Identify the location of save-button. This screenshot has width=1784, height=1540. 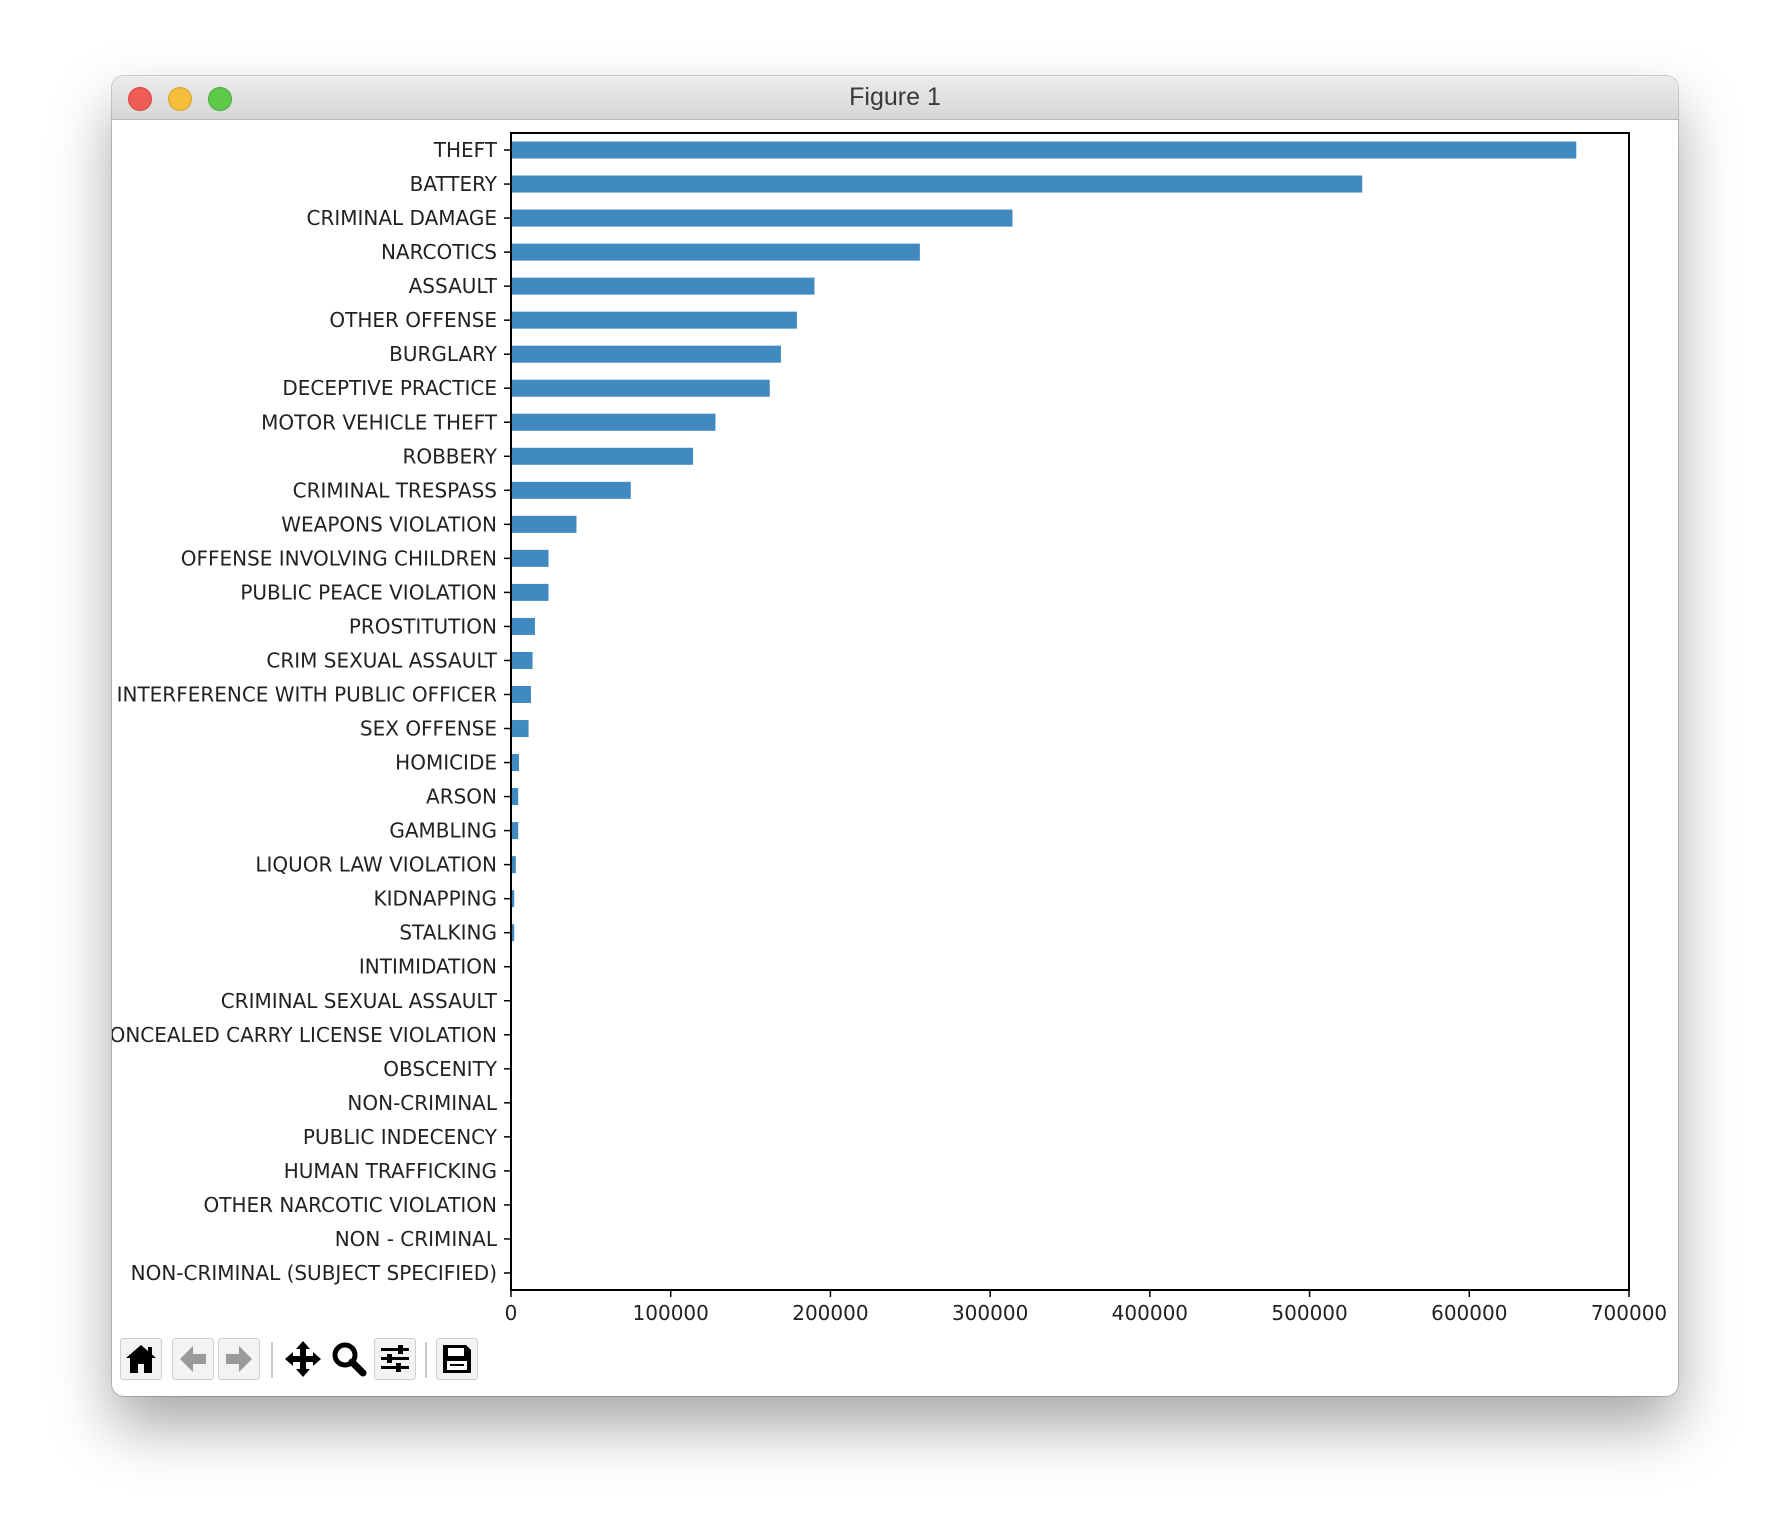
(457, 1359).